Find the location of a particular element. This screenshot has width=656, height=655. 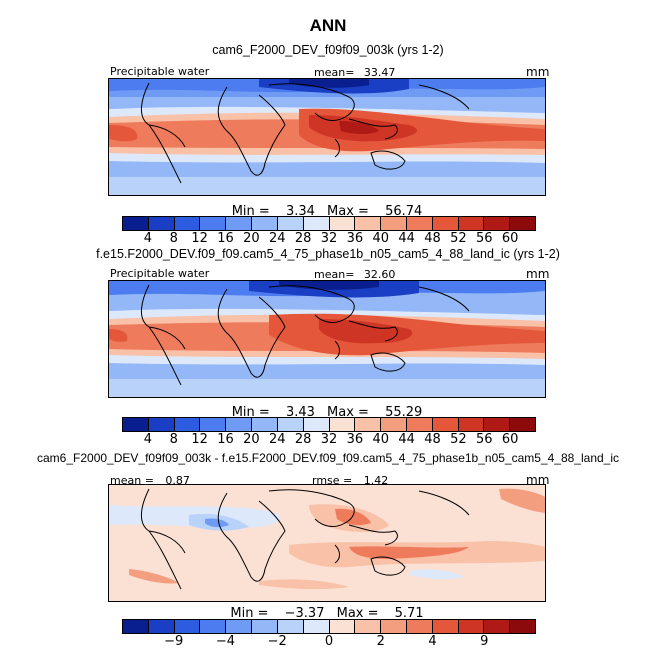

panel1-variable-label: Precipitable water is located at coordinates (160, 71).